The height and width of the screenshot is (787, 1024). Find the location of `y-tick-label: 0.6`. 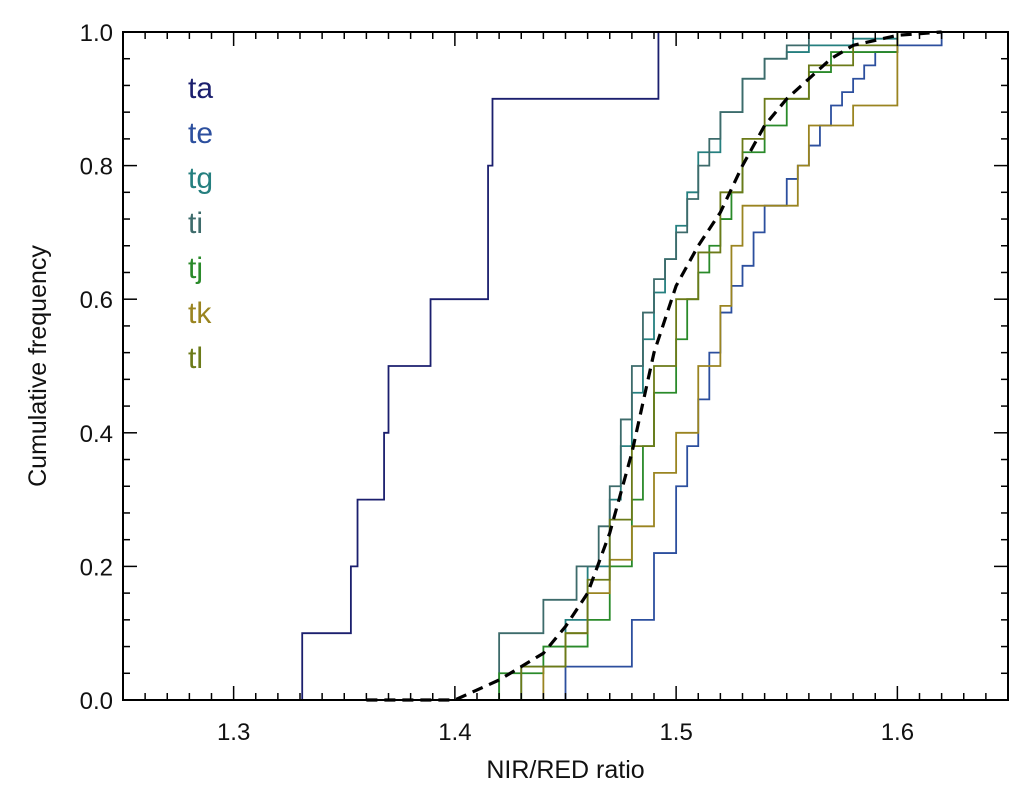

y-tick-label: 0.6 is located at coordinates (96, 300).